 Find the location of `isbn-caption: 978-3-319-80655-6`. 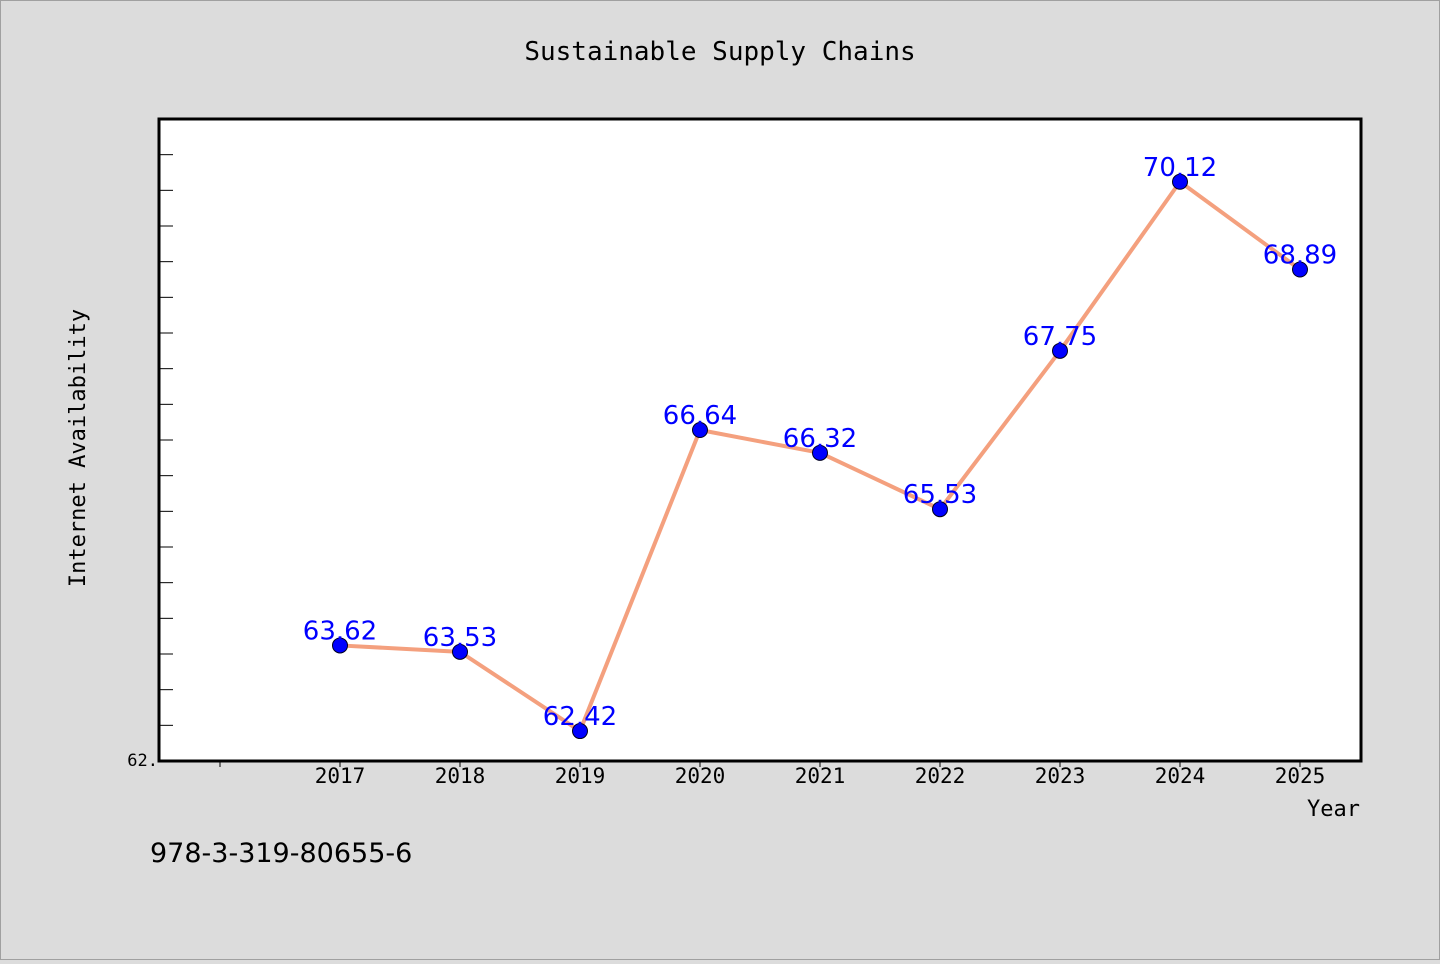

isbn-caption: 978-3-319-80655-6 is located at coordinates (281, 853).